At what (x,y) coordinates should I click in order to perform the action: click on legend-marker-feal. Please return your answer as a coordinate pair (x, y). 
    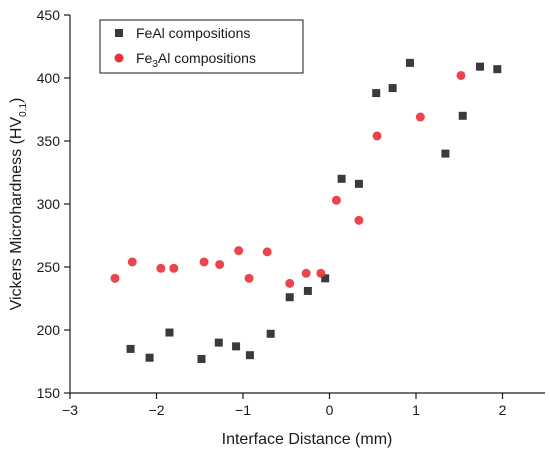
    Looking at the image, I should click on (119, 33).